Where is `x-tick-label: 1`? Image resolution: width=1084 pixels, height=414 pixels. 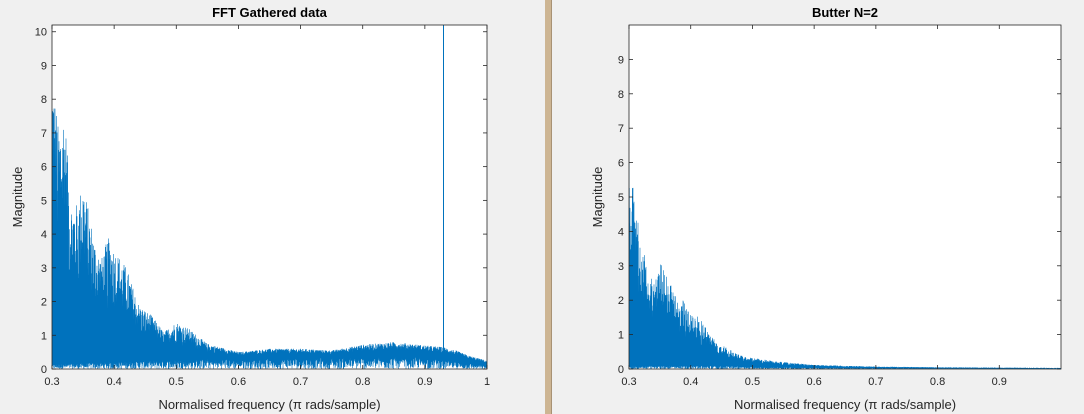
x-tick-label: 1 is located at coordinates (487, 382).